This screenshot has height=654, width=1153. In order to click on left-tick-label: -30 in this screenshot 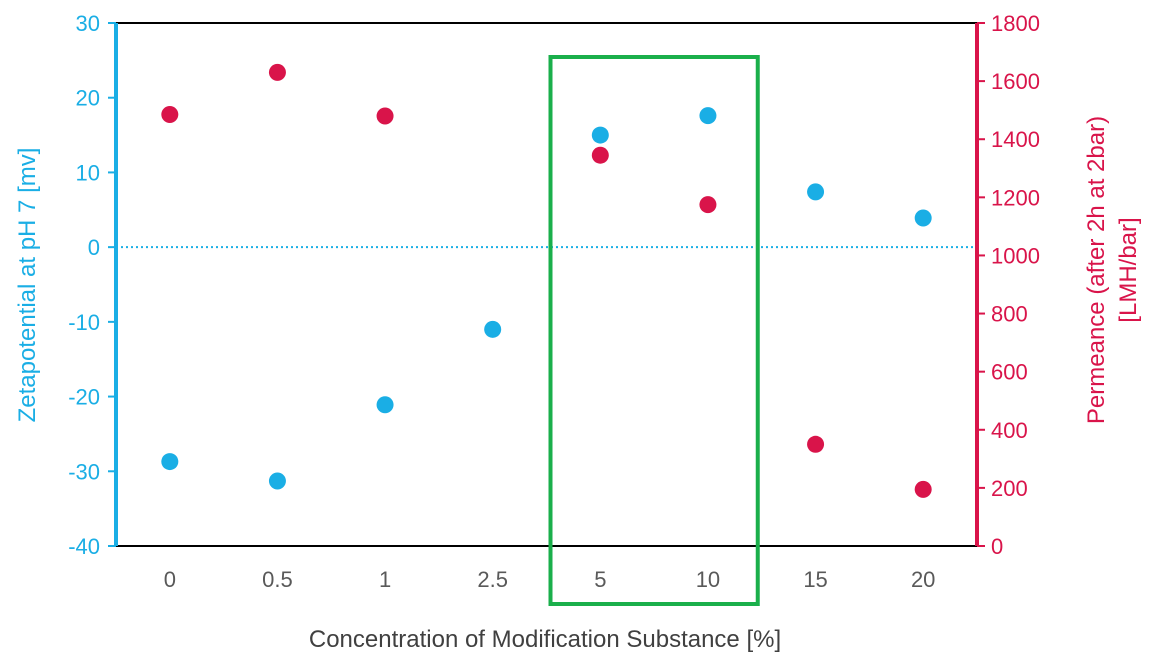, I will do `click(84, 471)`.